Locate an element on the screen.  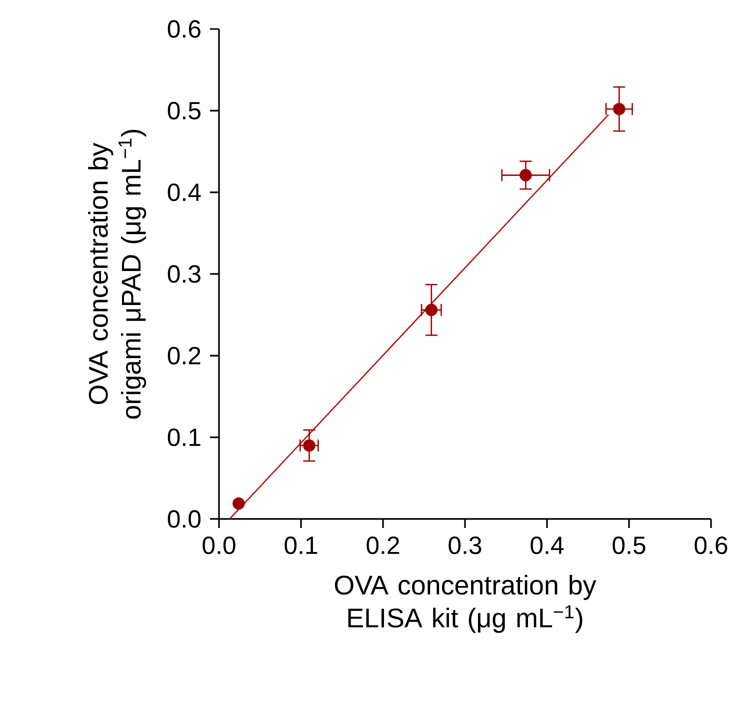
x-tick-label: 0.1 is located at coordinates (301, 545).